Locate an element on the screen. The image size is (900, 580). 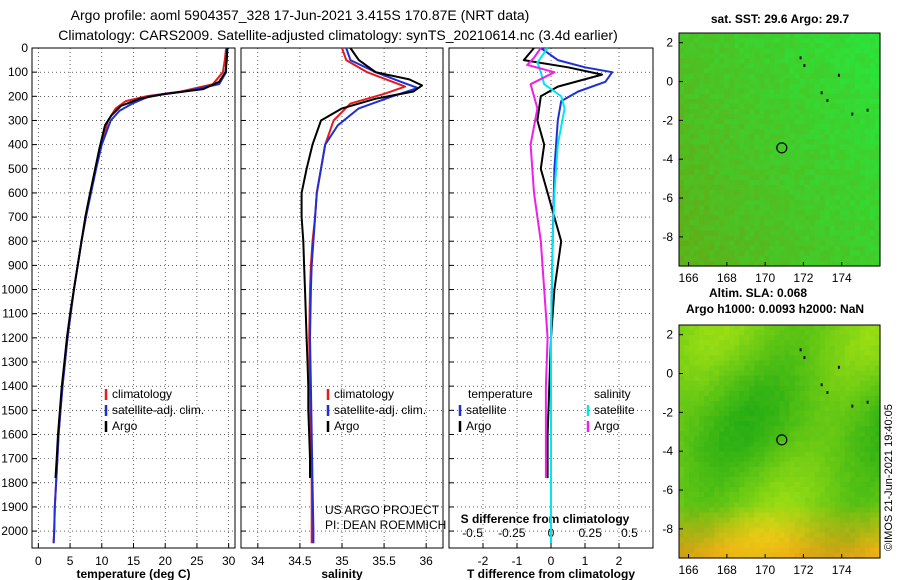
depth-tick-label: 300 is located at coordinates (18, 120).